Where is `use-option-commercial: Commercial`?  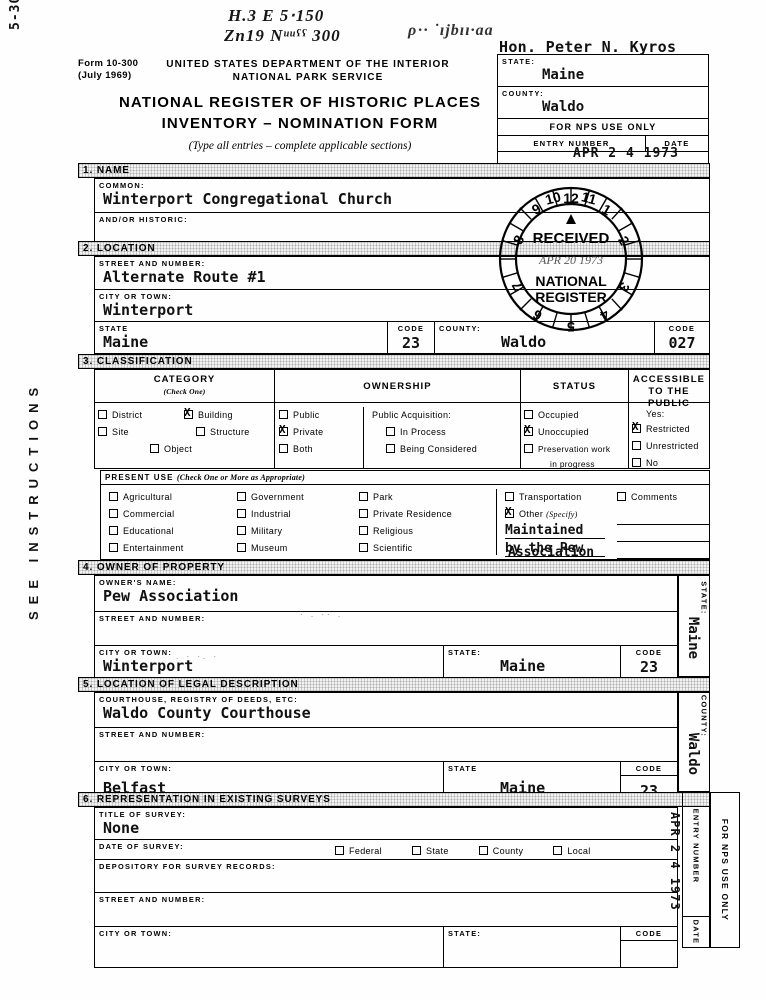
use-option-commercial: Commercial is located at coordinates (169, 514).